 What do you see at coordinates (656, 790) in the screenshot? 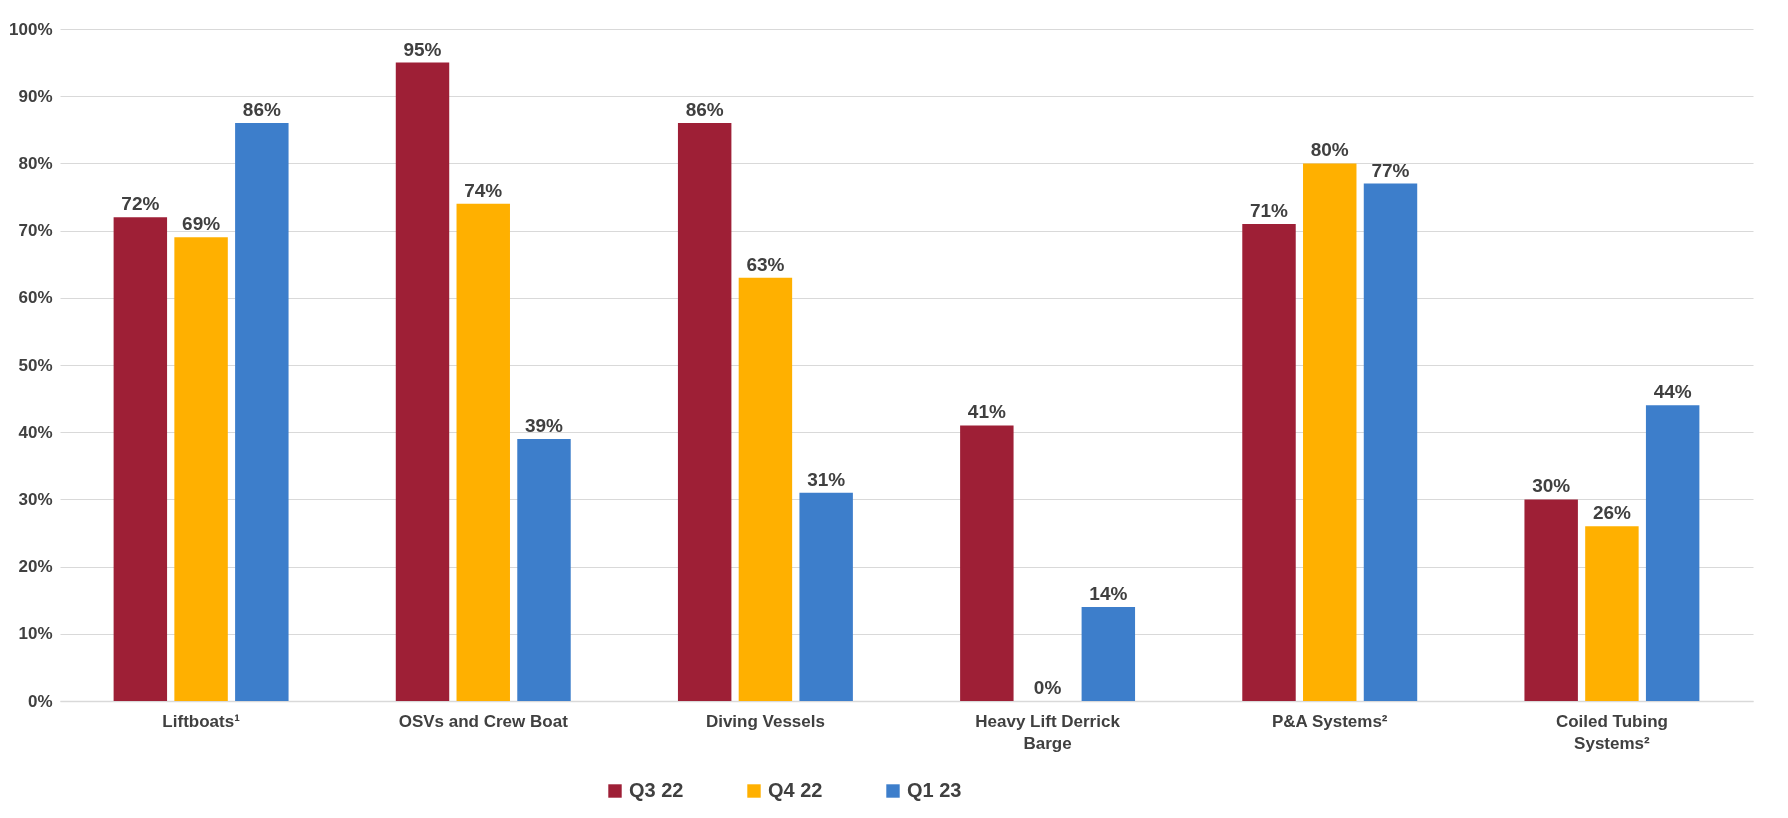
I see `legend-label: Q3 22` at bounding box center [656, 790].